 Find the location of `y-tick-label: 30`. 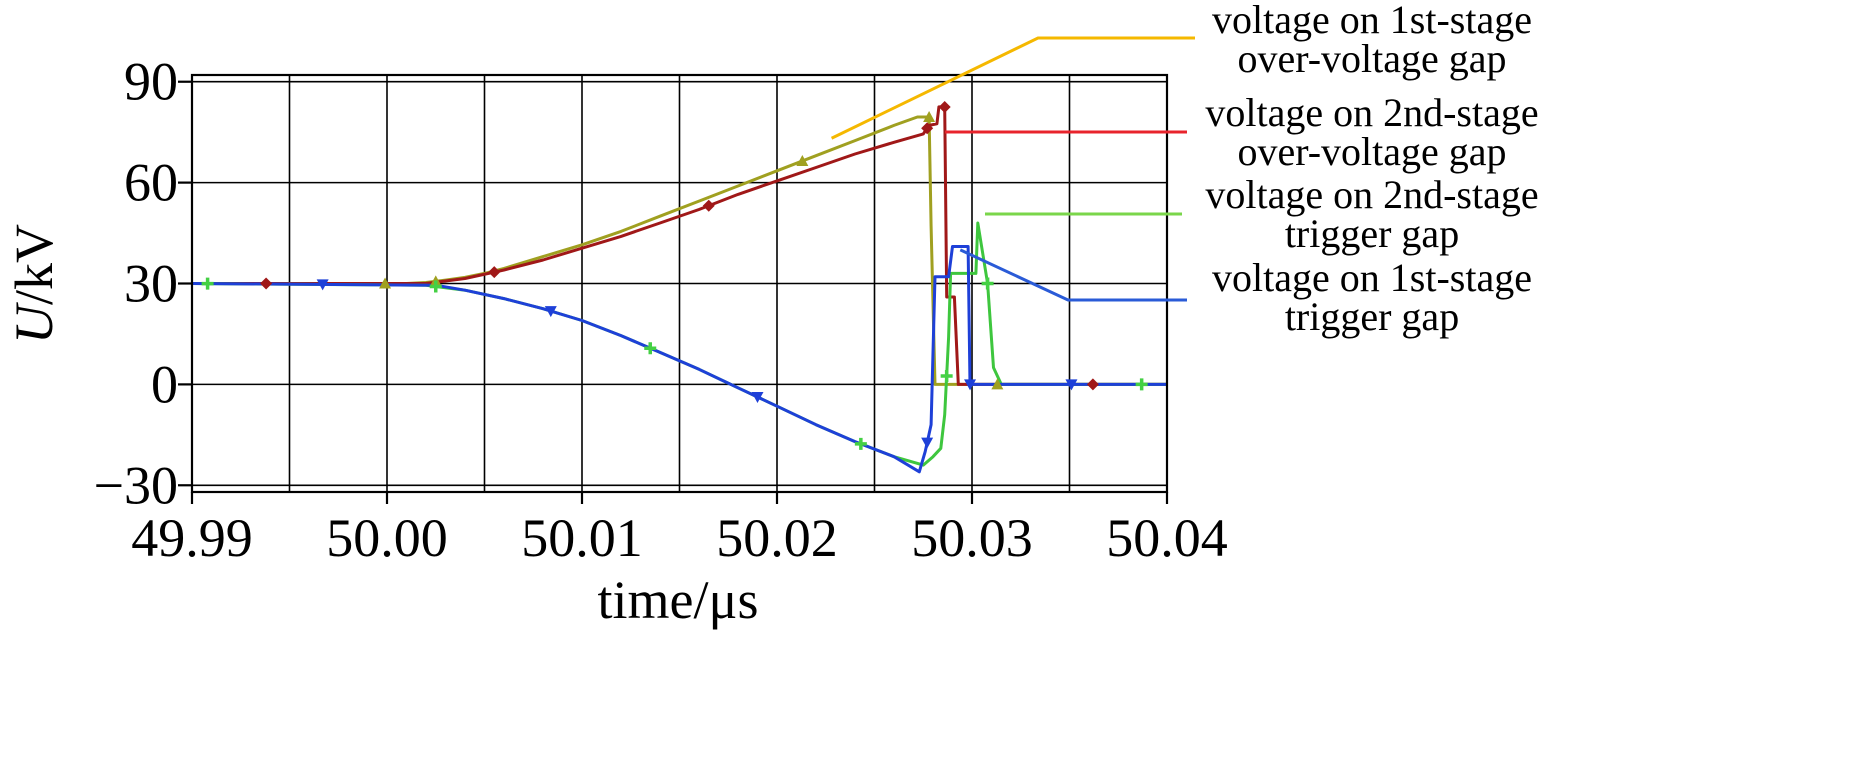

y-tick-label: 30 is located at coordinates (151, 284).